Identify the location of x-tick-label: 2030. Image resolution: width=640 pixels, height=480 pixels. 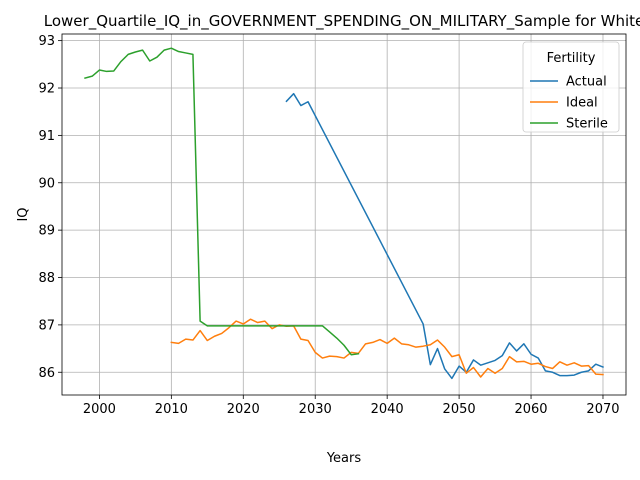
(315, 409).